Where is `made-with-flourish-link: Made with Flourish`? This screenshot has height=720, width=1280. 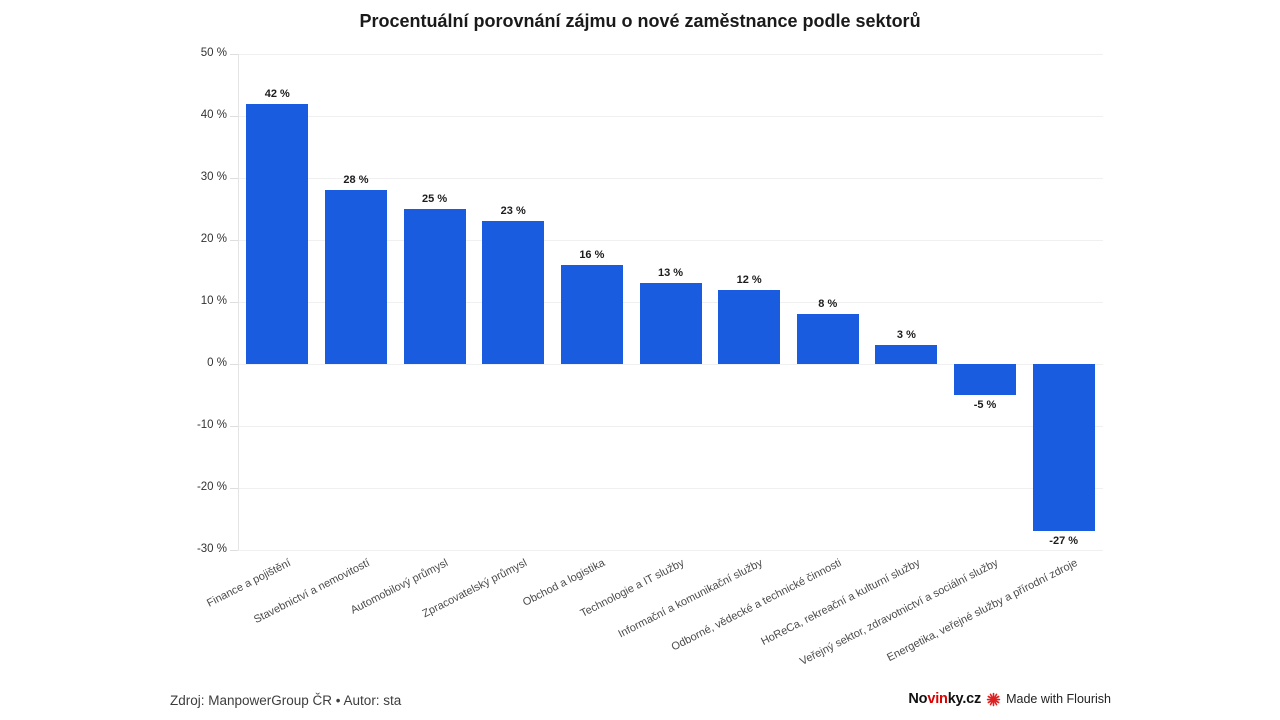 made-with-flourish-link: Made with Flourish is located at coordinates (1058, 699).